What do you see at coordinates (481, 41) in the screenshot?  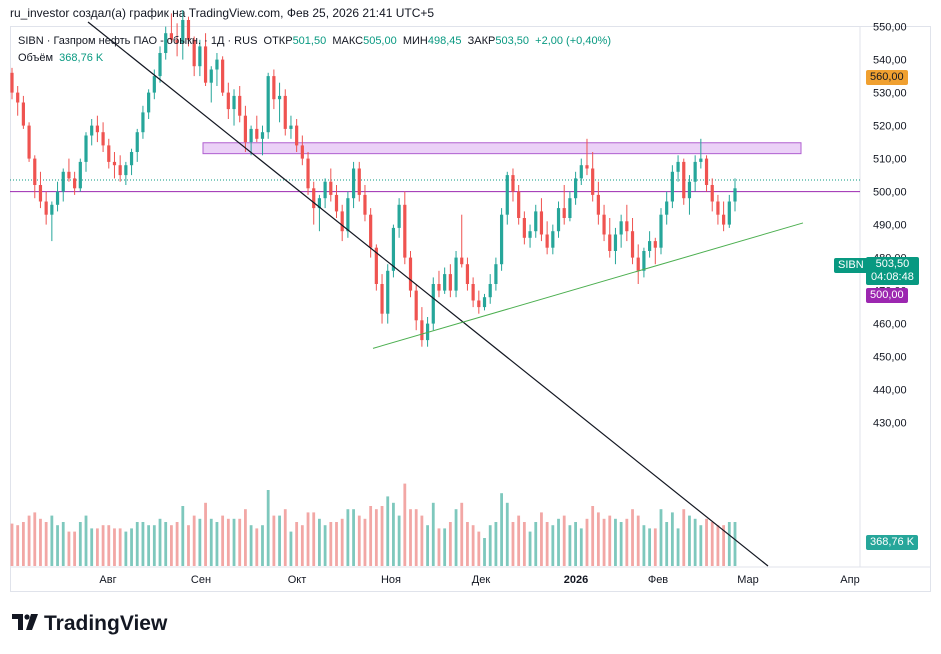 I see `legend-close-label: ЗАКР` at bounding box center [481, 41].